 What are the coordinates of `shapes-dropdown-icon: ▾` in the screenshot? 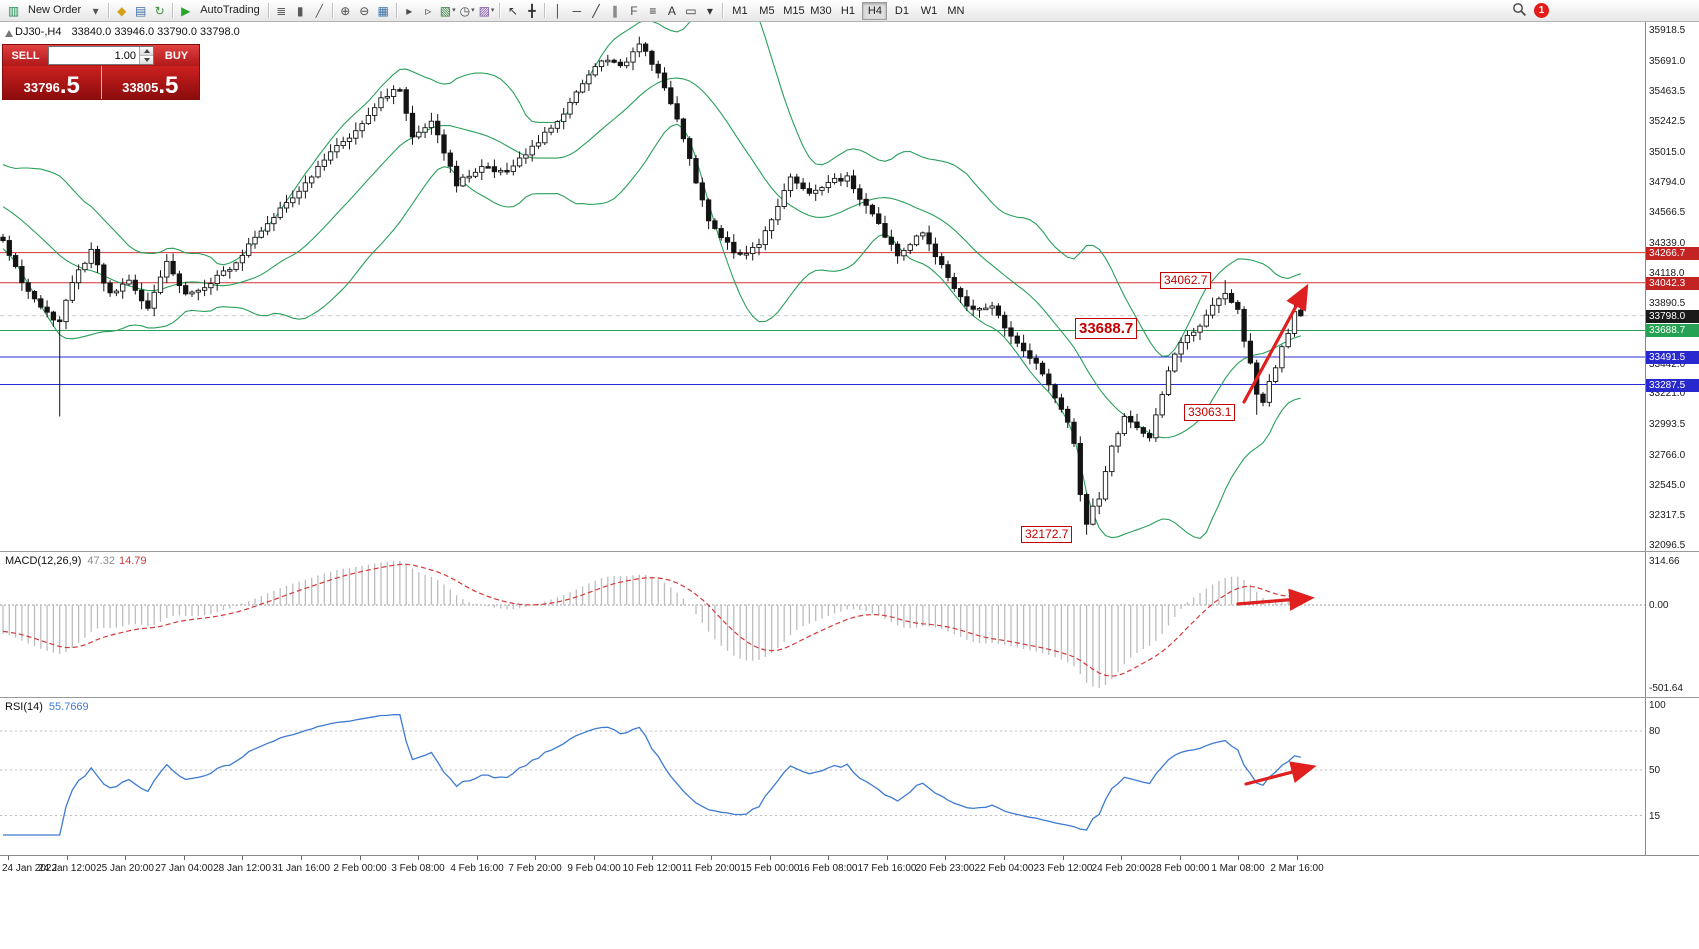 It's located at (709, 10).